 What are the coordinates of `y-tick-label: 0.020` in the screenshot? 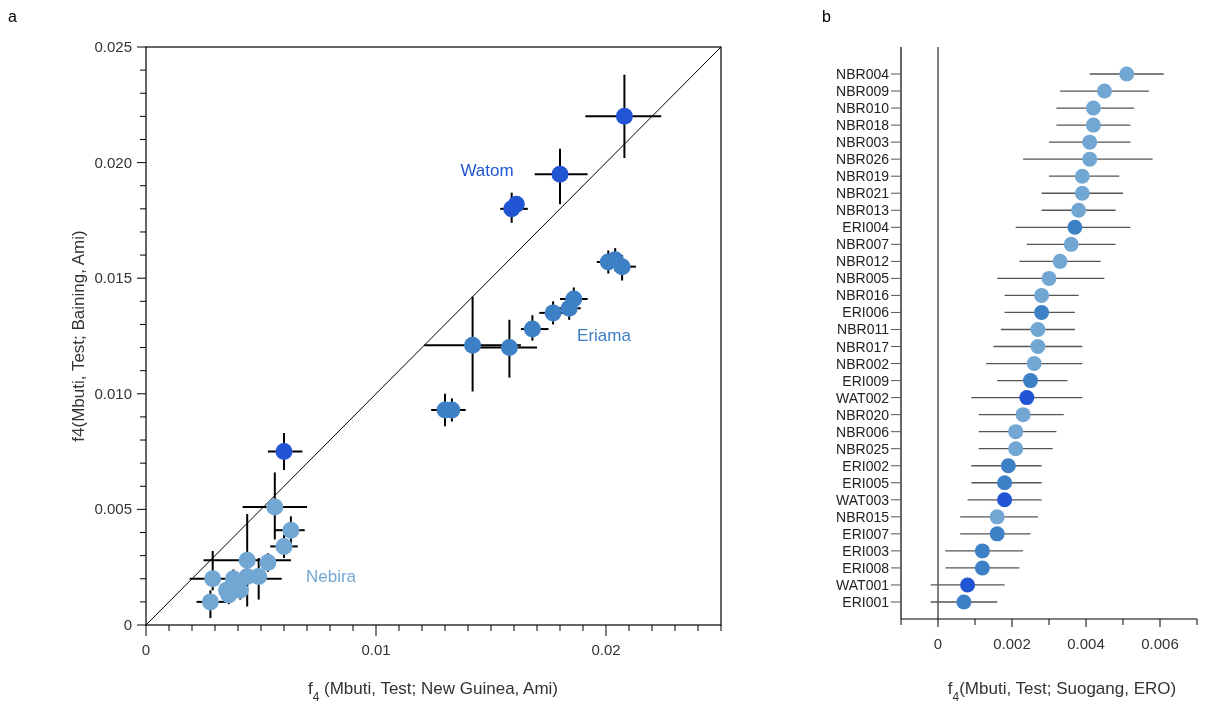 It's located at (113, 162).